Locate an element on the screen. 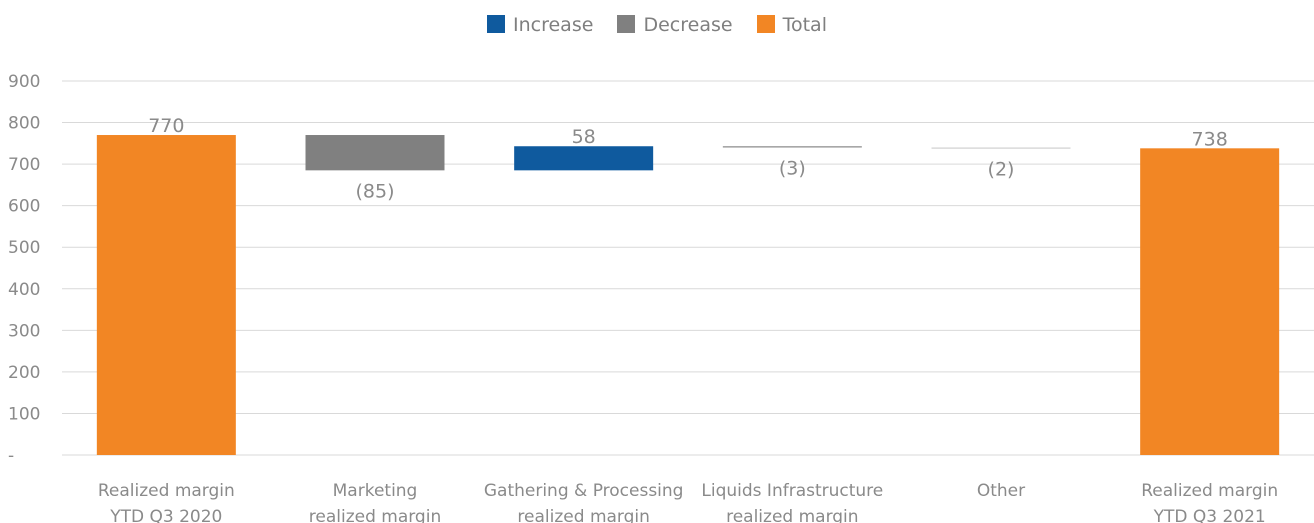 Image resolution: width=1314 pixels, height=523 pixels. legend-item-increase: Increase is located at coordinates (540, 25).